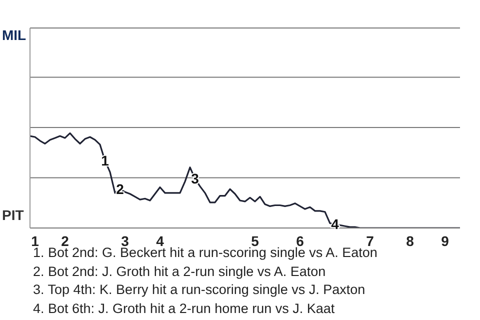 The image size is (480, 320). Describe the element at coordinates (199, 290) in the screenshot. I see `text: 3. Top 4th: K. Berry hit a run-scoring single vs J. Paxton` at that location.